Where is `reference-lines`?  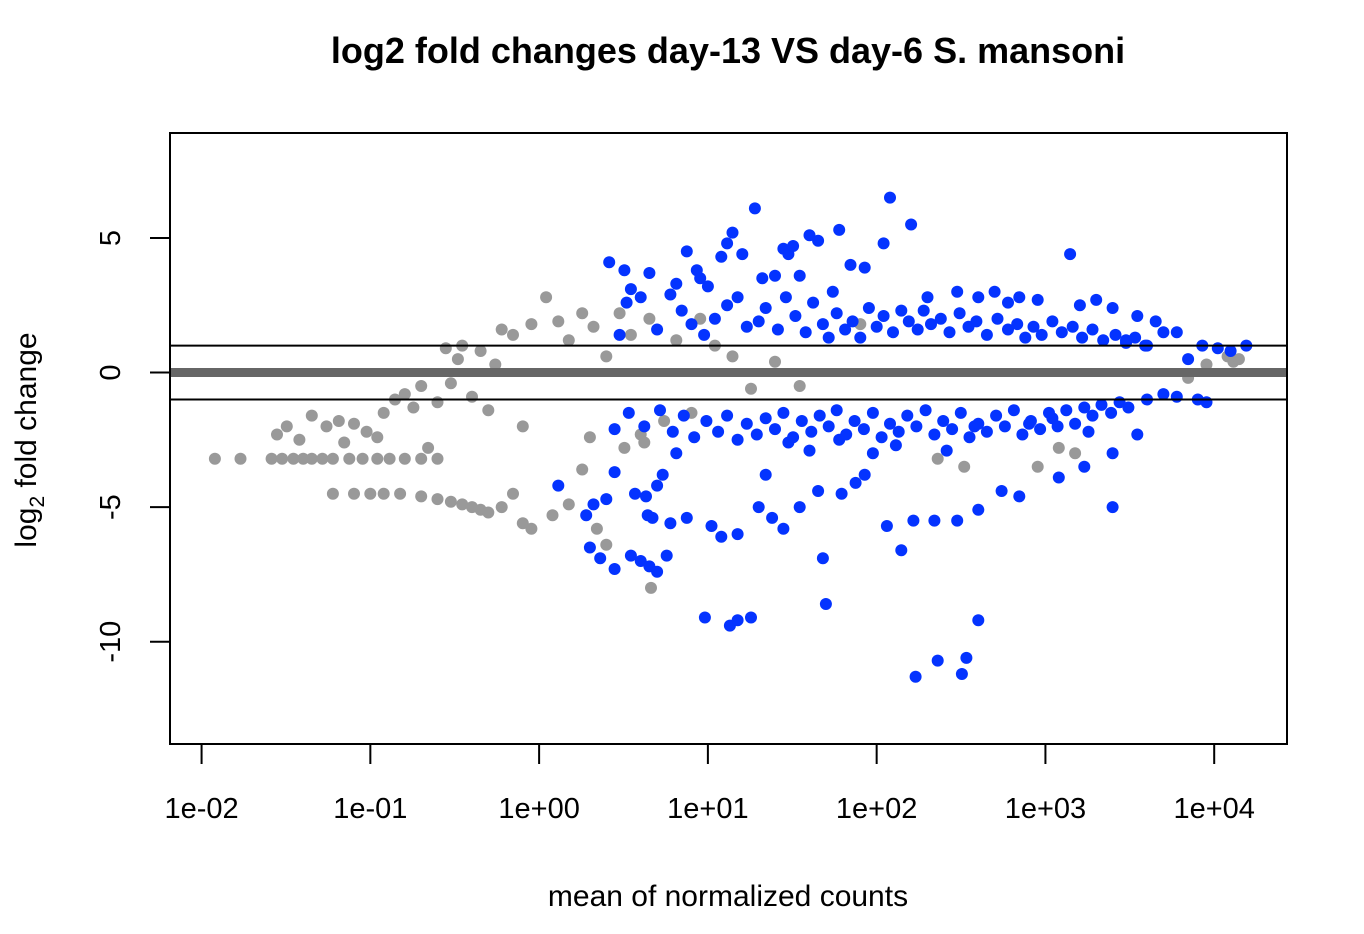
reference-lines is located at coordinates (728, 372).